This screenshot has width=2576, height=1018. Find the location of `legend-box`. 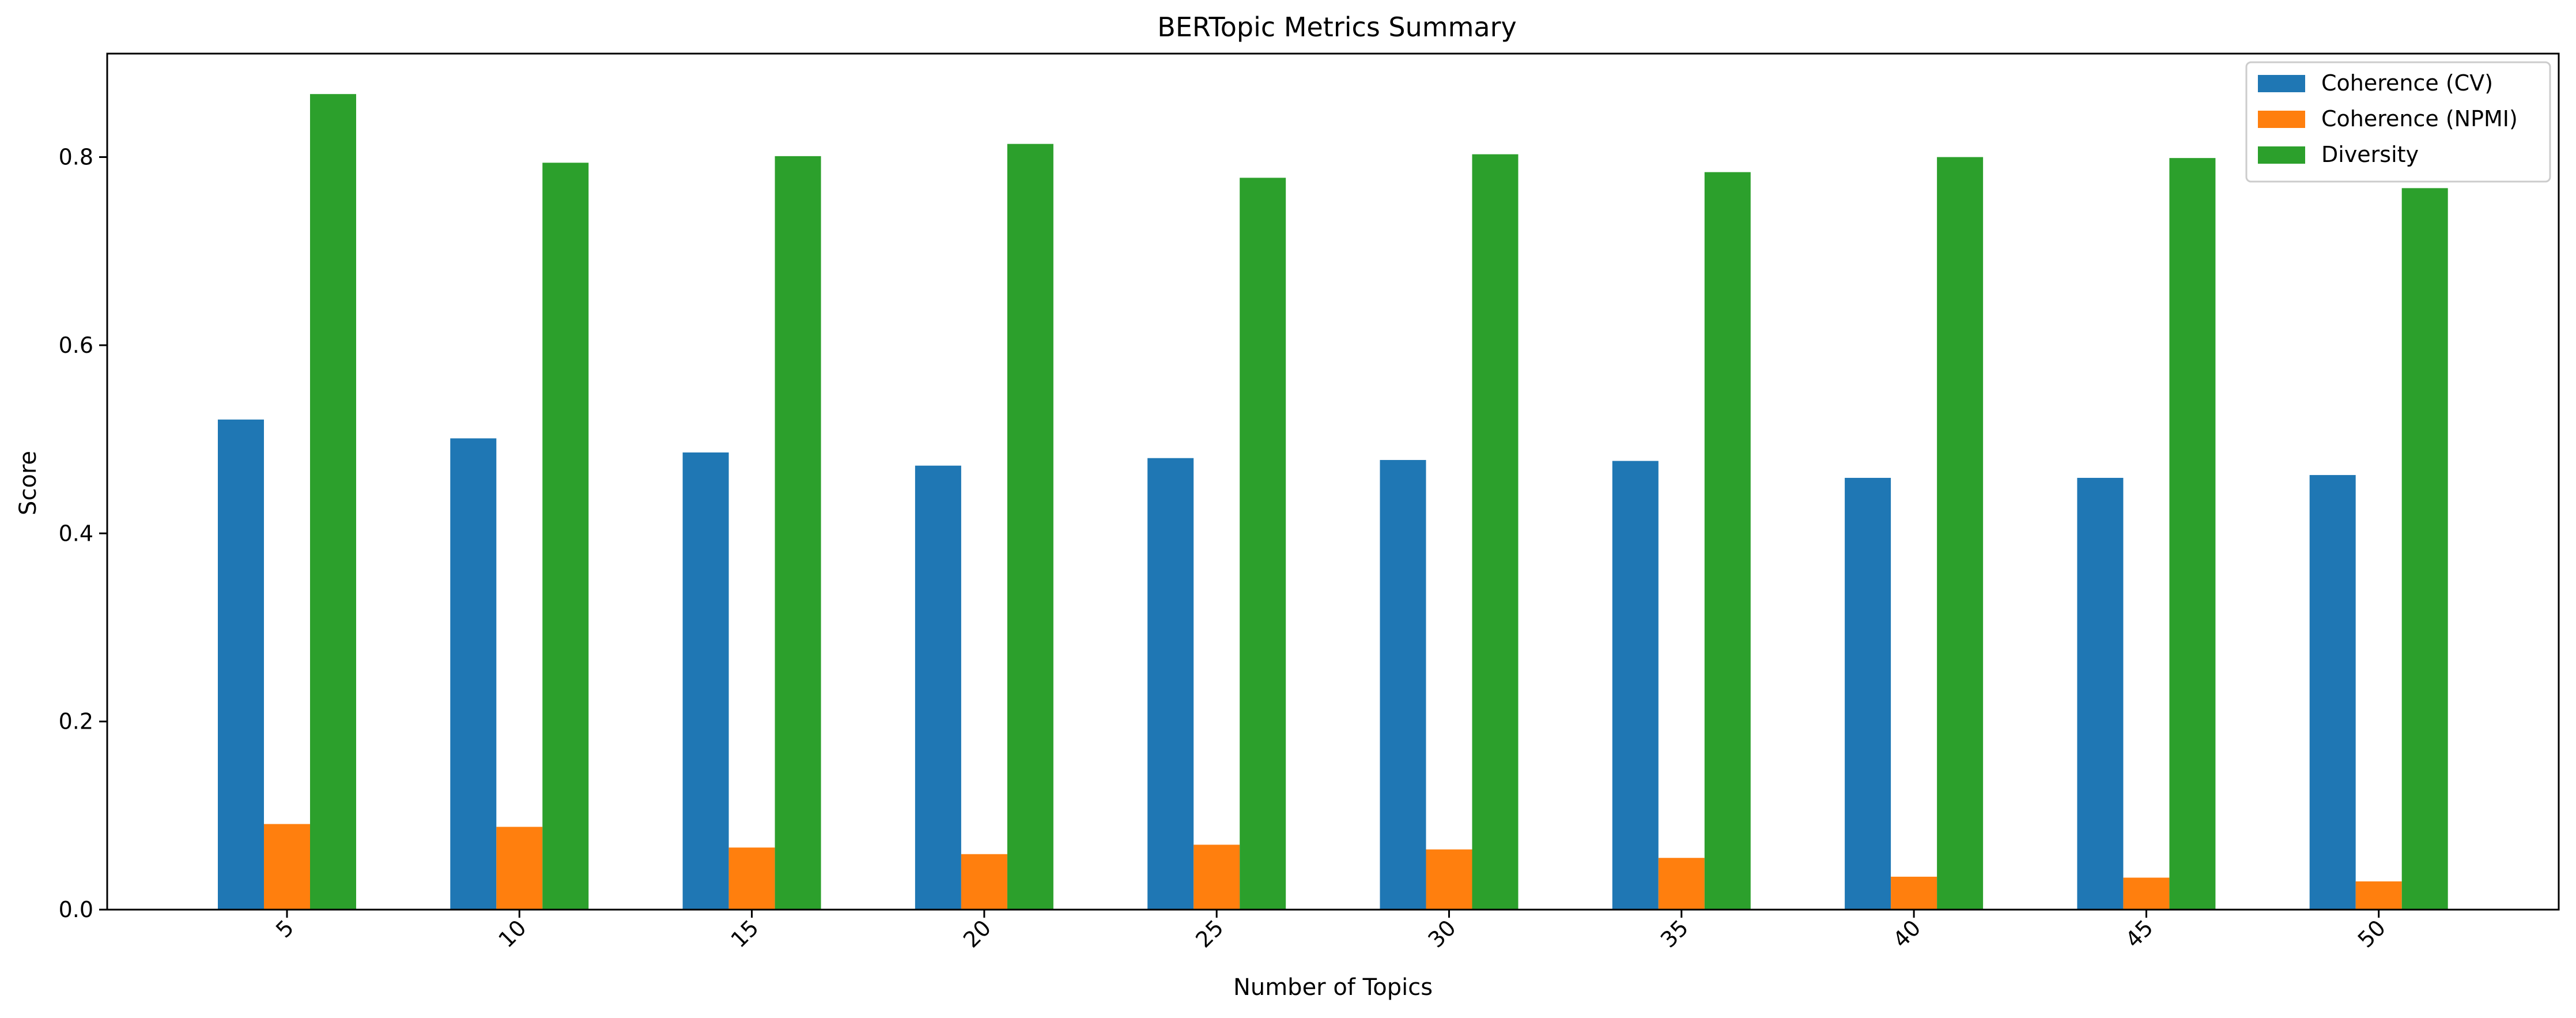

legend-box is located at coordinates (2398, 122).